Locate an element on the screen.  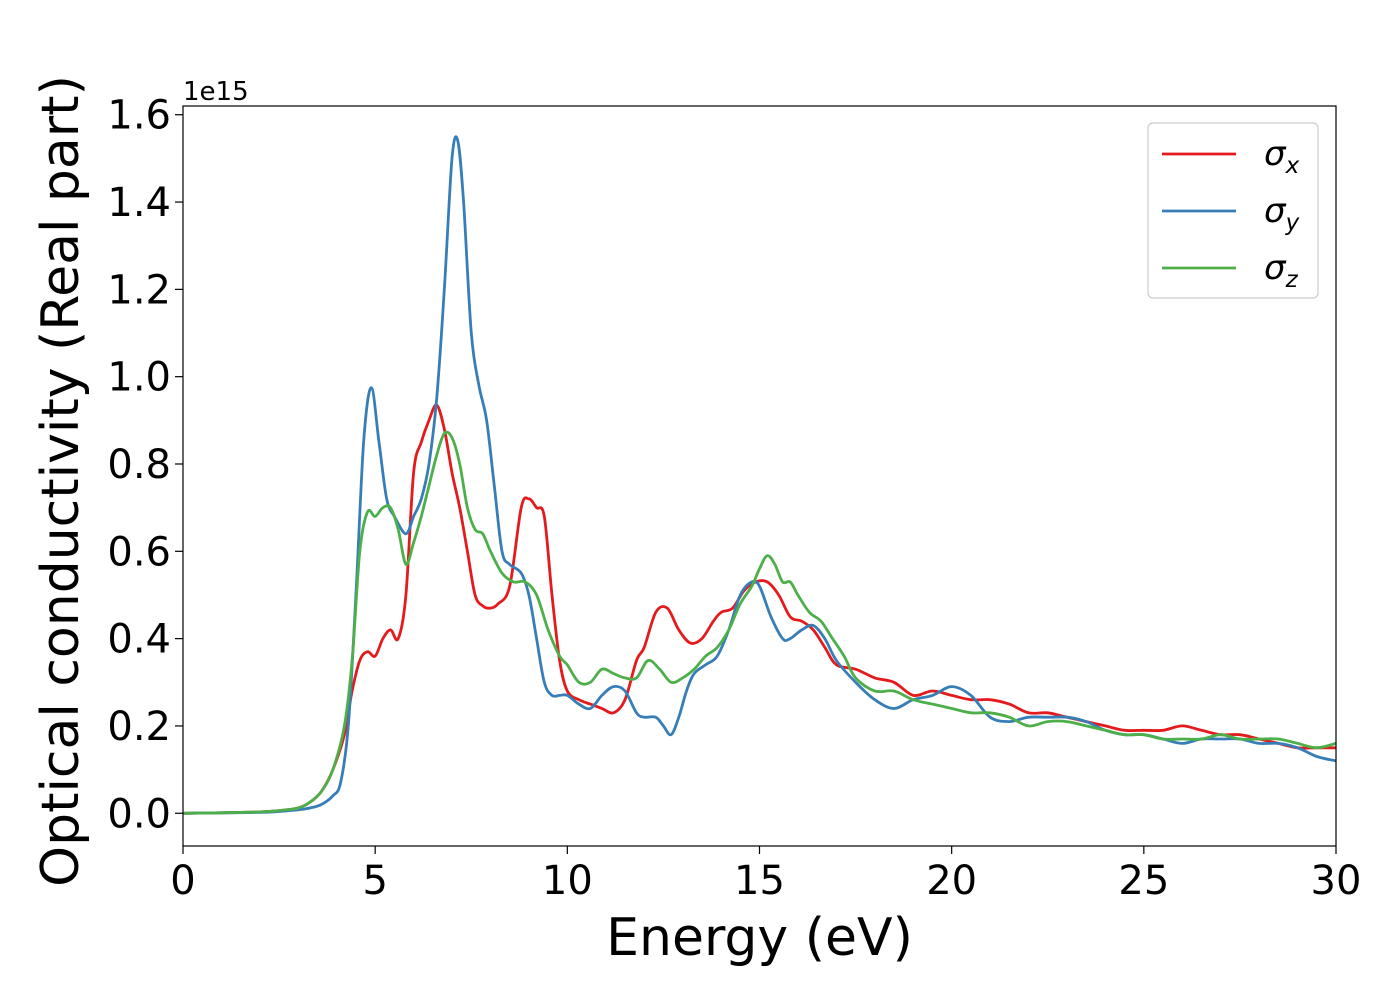
y-tick-label: 1.2 is located at coordinates (139, 290).